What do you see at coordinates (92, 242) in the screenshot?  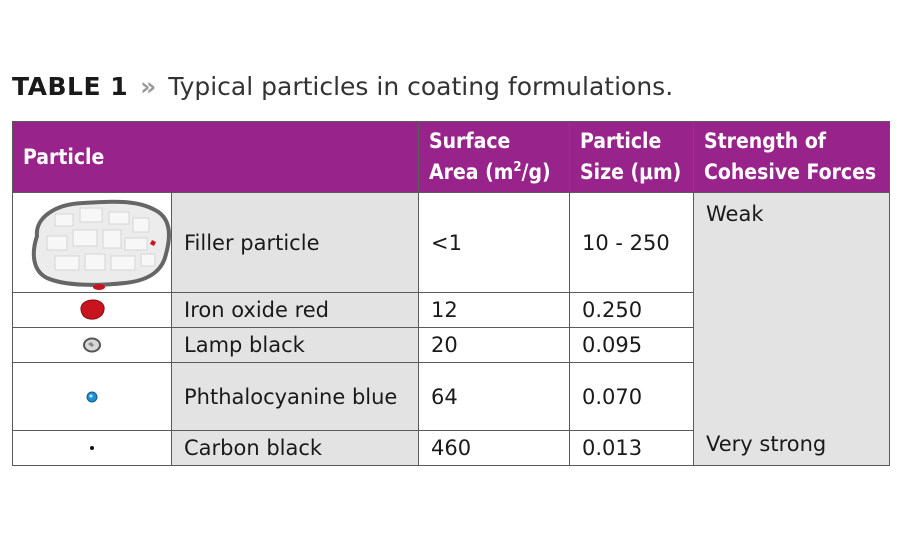 I see `filler-particle-icon` at bounding box center [92, 242].